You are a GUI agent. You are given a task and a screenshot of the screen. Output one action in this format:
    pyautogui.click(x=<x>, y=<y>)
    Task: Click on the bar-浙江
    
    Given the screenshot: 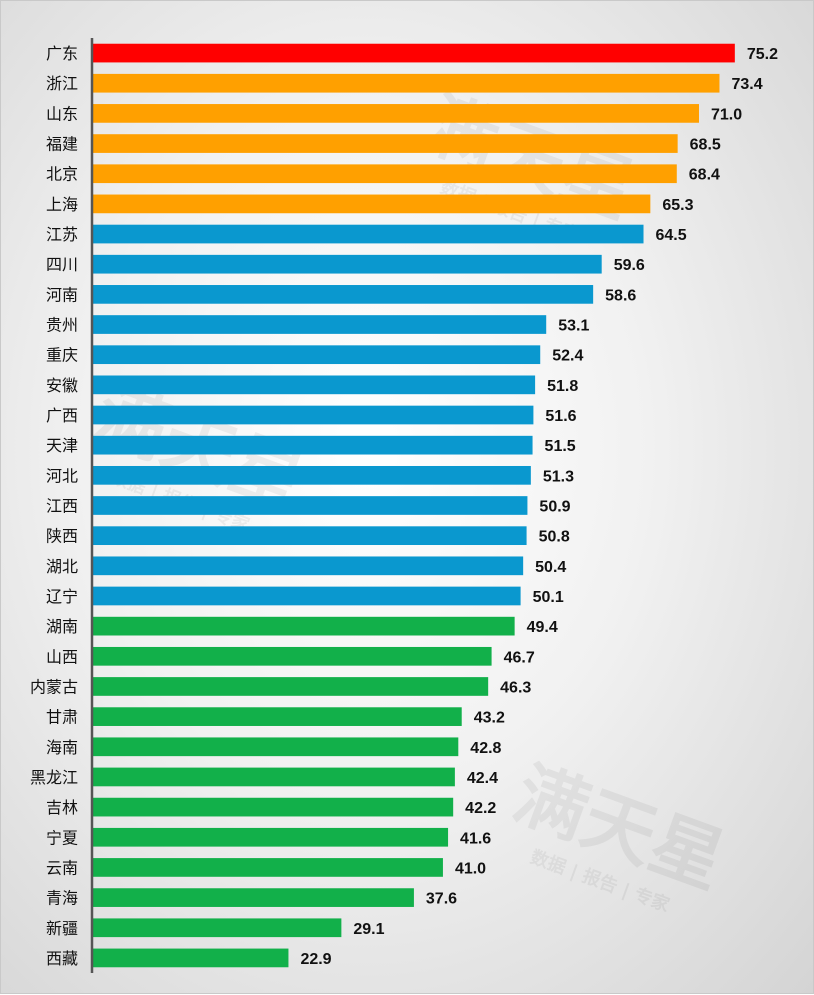 What is the action you would take?
    pyautogui.click(x=406, y=83)
    